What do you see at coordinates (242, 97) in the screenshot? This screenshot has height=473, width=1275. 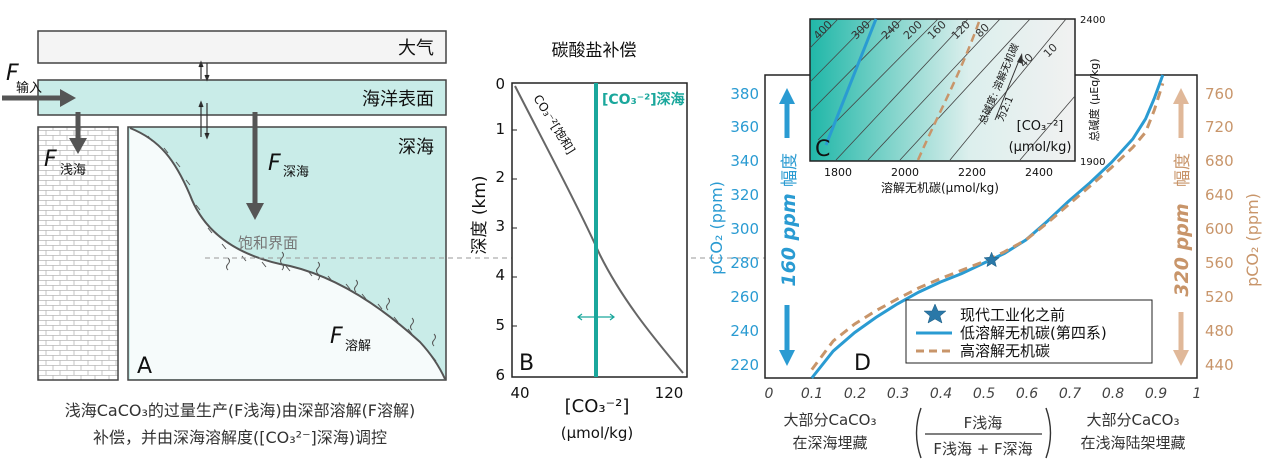 I see `ocean-surface-box` at bounding box center [242, 97].